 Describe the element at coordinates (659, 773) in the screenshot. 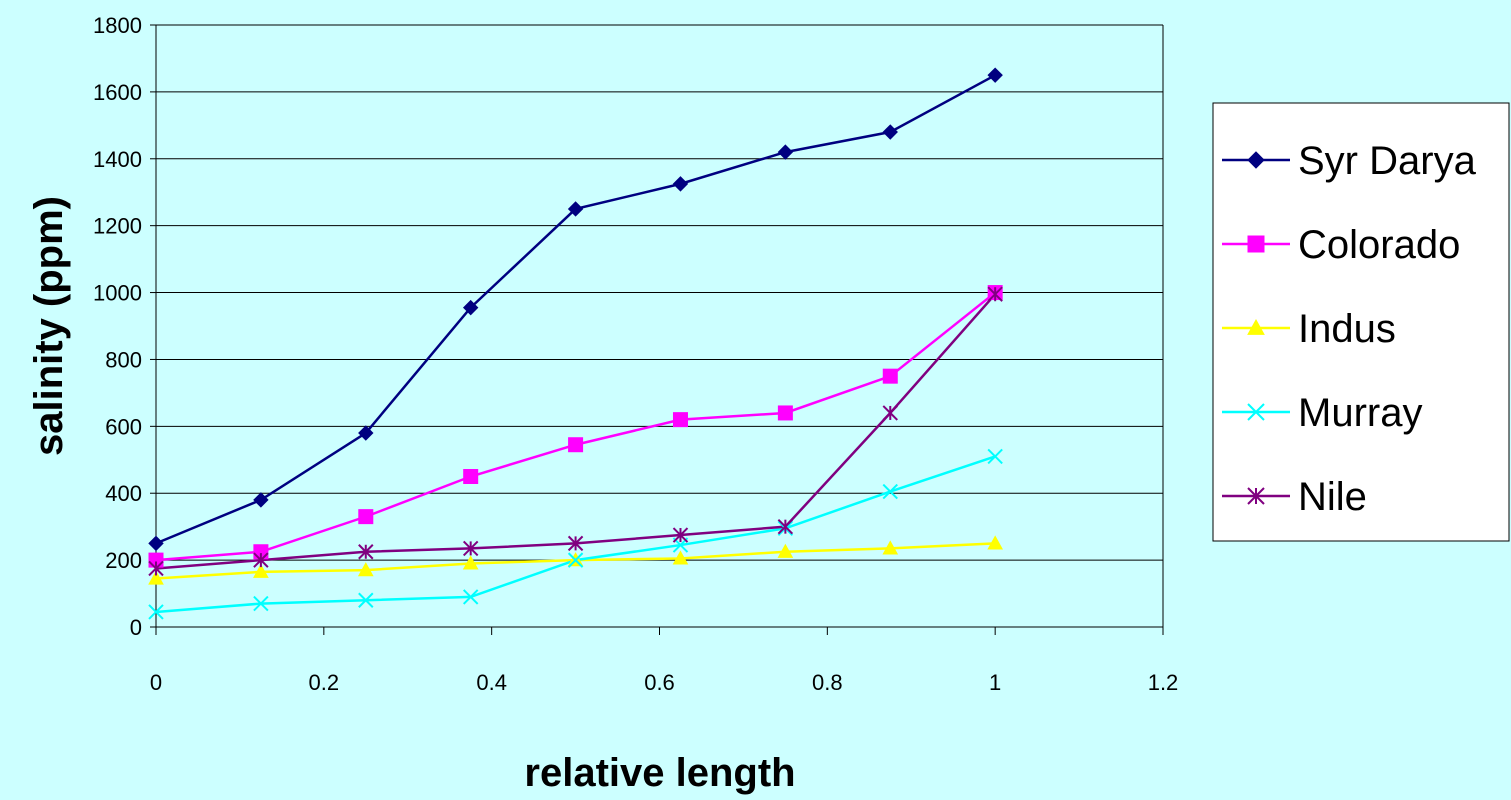

I see `x-axis-title: relative length` at that location.